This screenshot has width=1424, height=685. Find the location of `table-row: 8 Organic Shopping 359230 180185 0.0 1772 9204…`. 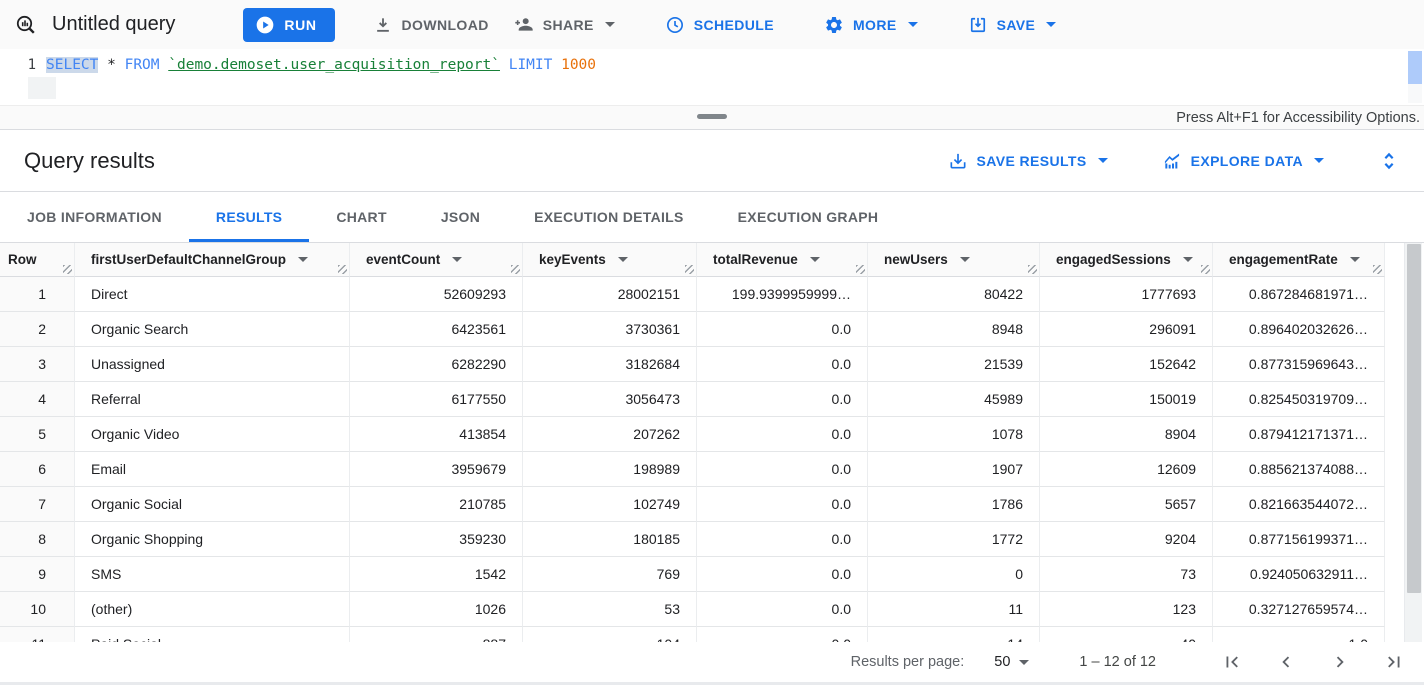

table-row: 8 Organic Shopping 359230 180185 0.0 1772 9204… is located at coordinates (712, 539).